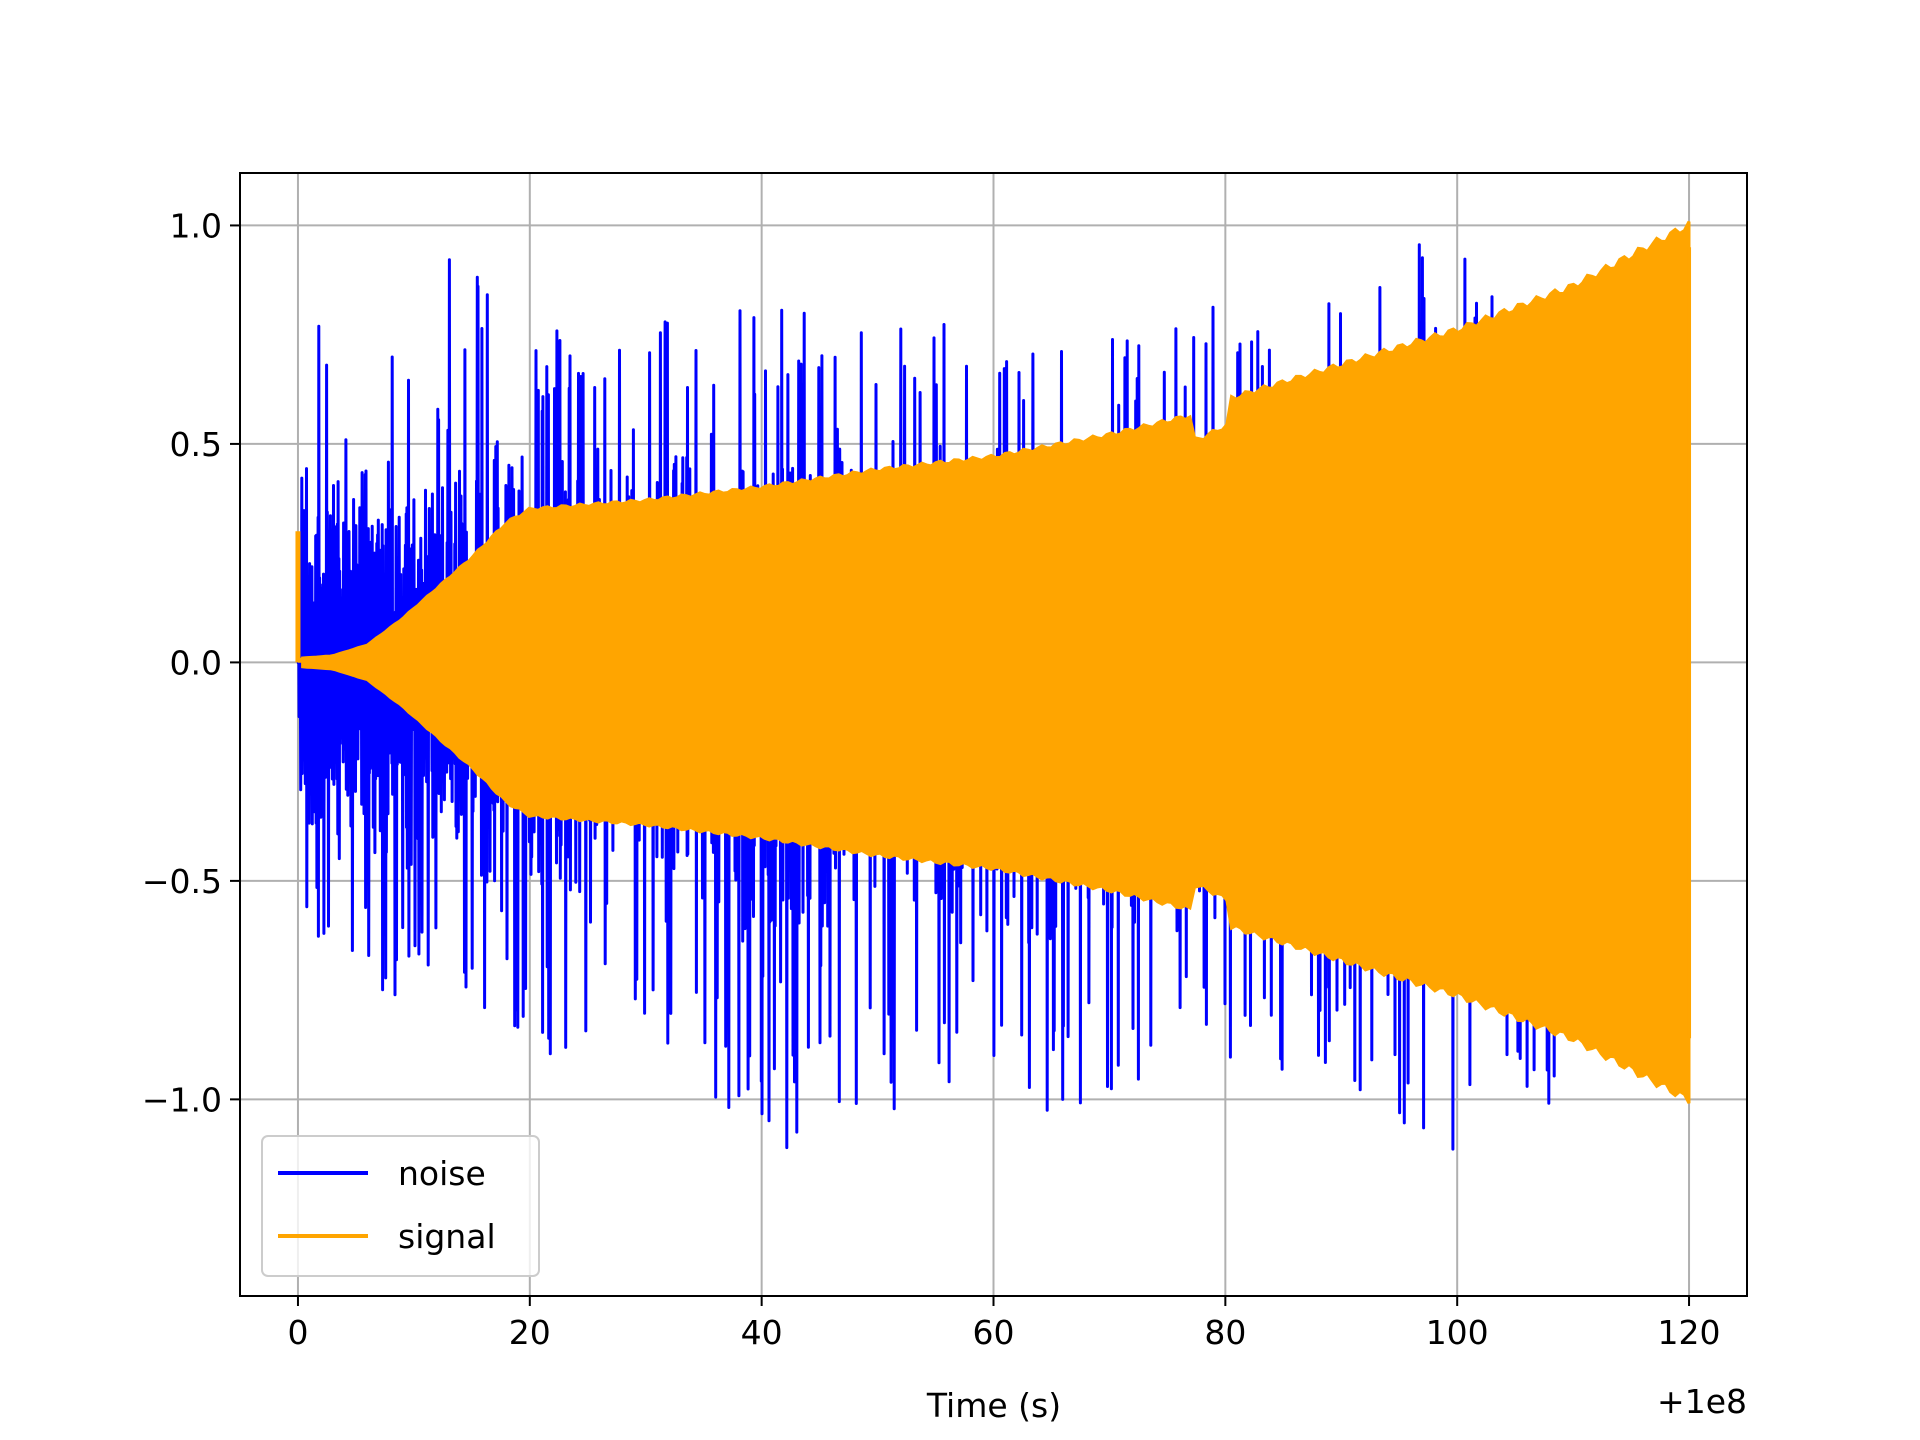 The width and height of the screenshot is (1920, 1440). What do you see at coordinates (196, 444) in the screenshot?
I see `y-tick-label: 0.5` at bounding box center [196, 444].